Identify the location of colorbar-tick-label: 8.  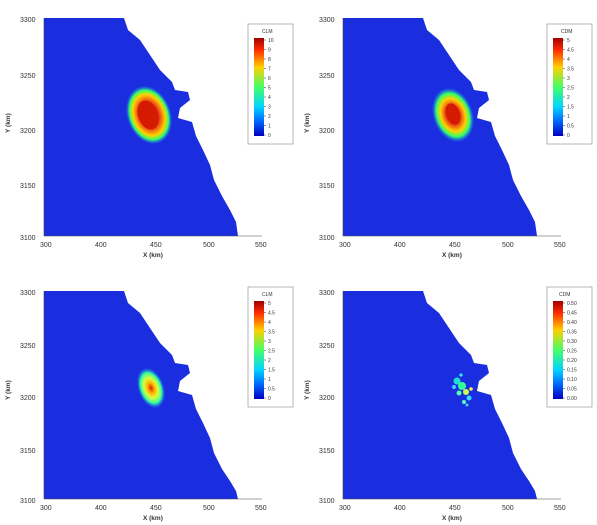
(269, 60).